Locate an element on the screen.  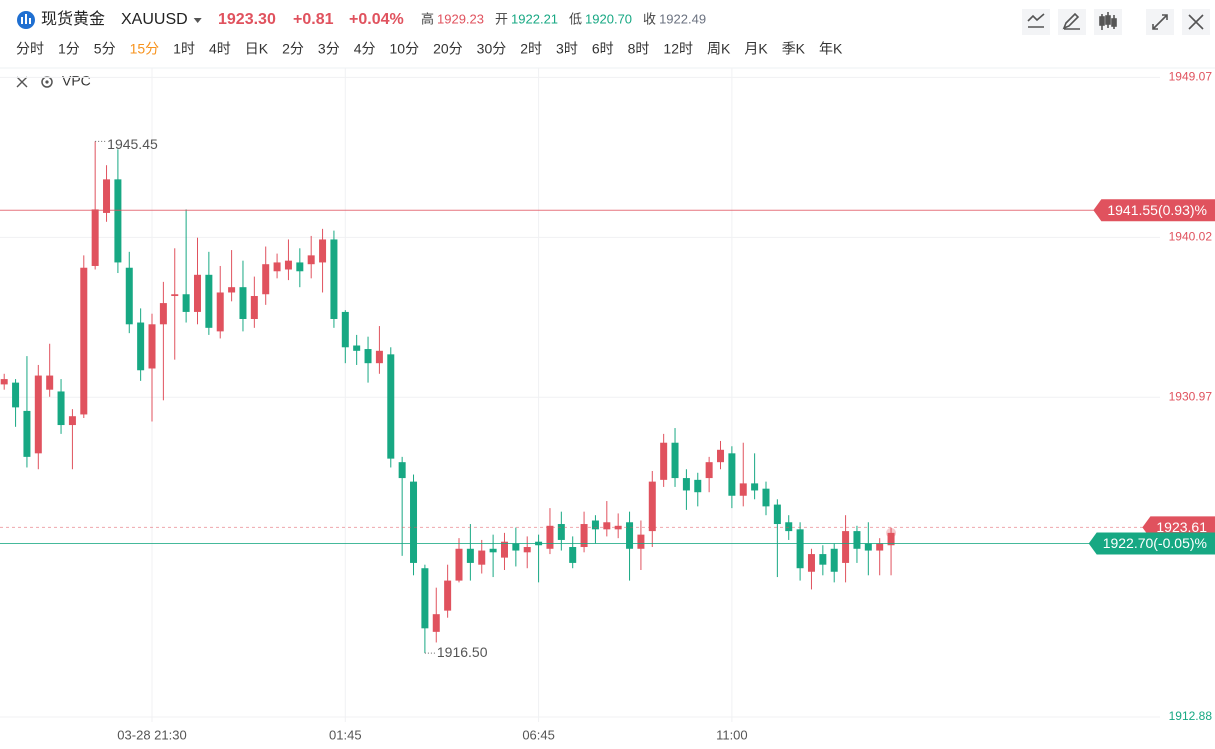
fullscreen-button is located at coordinates (1160, 22).